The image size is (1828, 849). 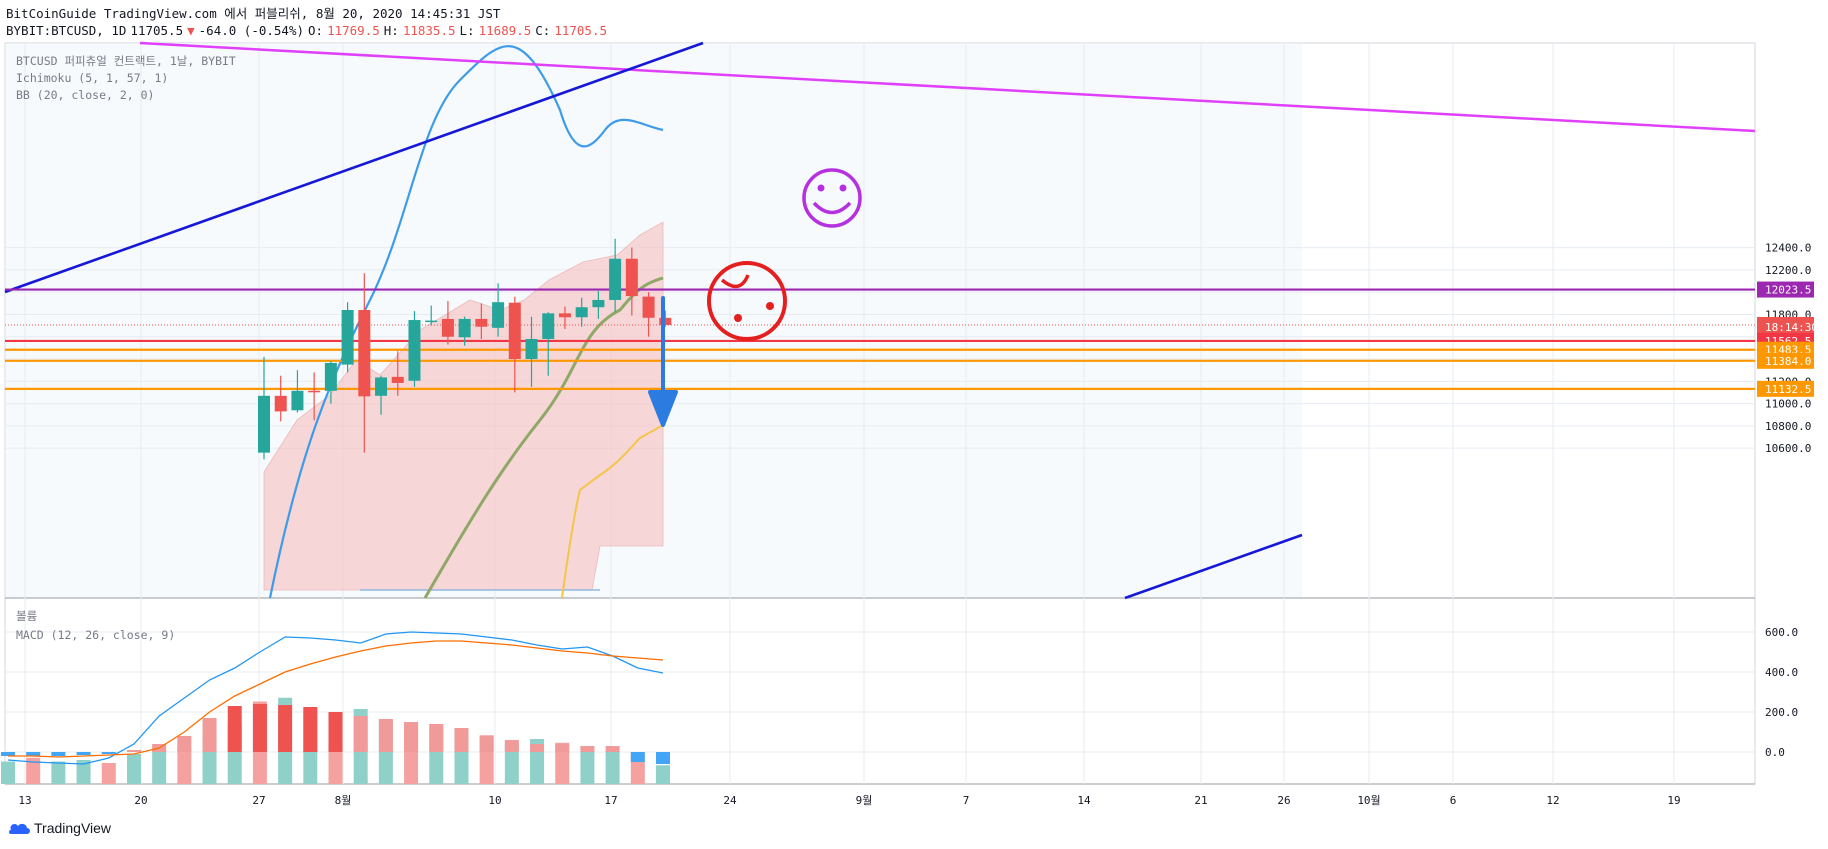 What do you see at coordinates (1788, 270) in the screenshot?
I see `price-tick-label: 12200.0` at bounding box center [1788, 270].